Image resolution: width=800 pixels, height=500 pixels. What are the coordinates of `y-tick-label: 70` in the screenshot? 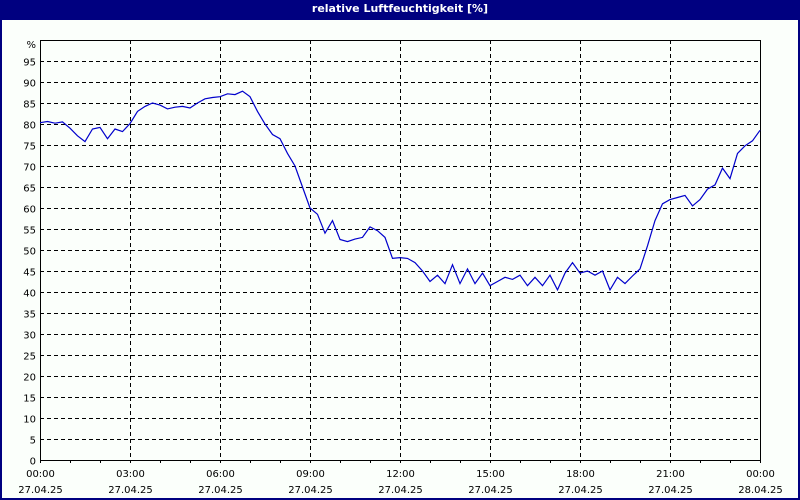 It's located at (29, 168).